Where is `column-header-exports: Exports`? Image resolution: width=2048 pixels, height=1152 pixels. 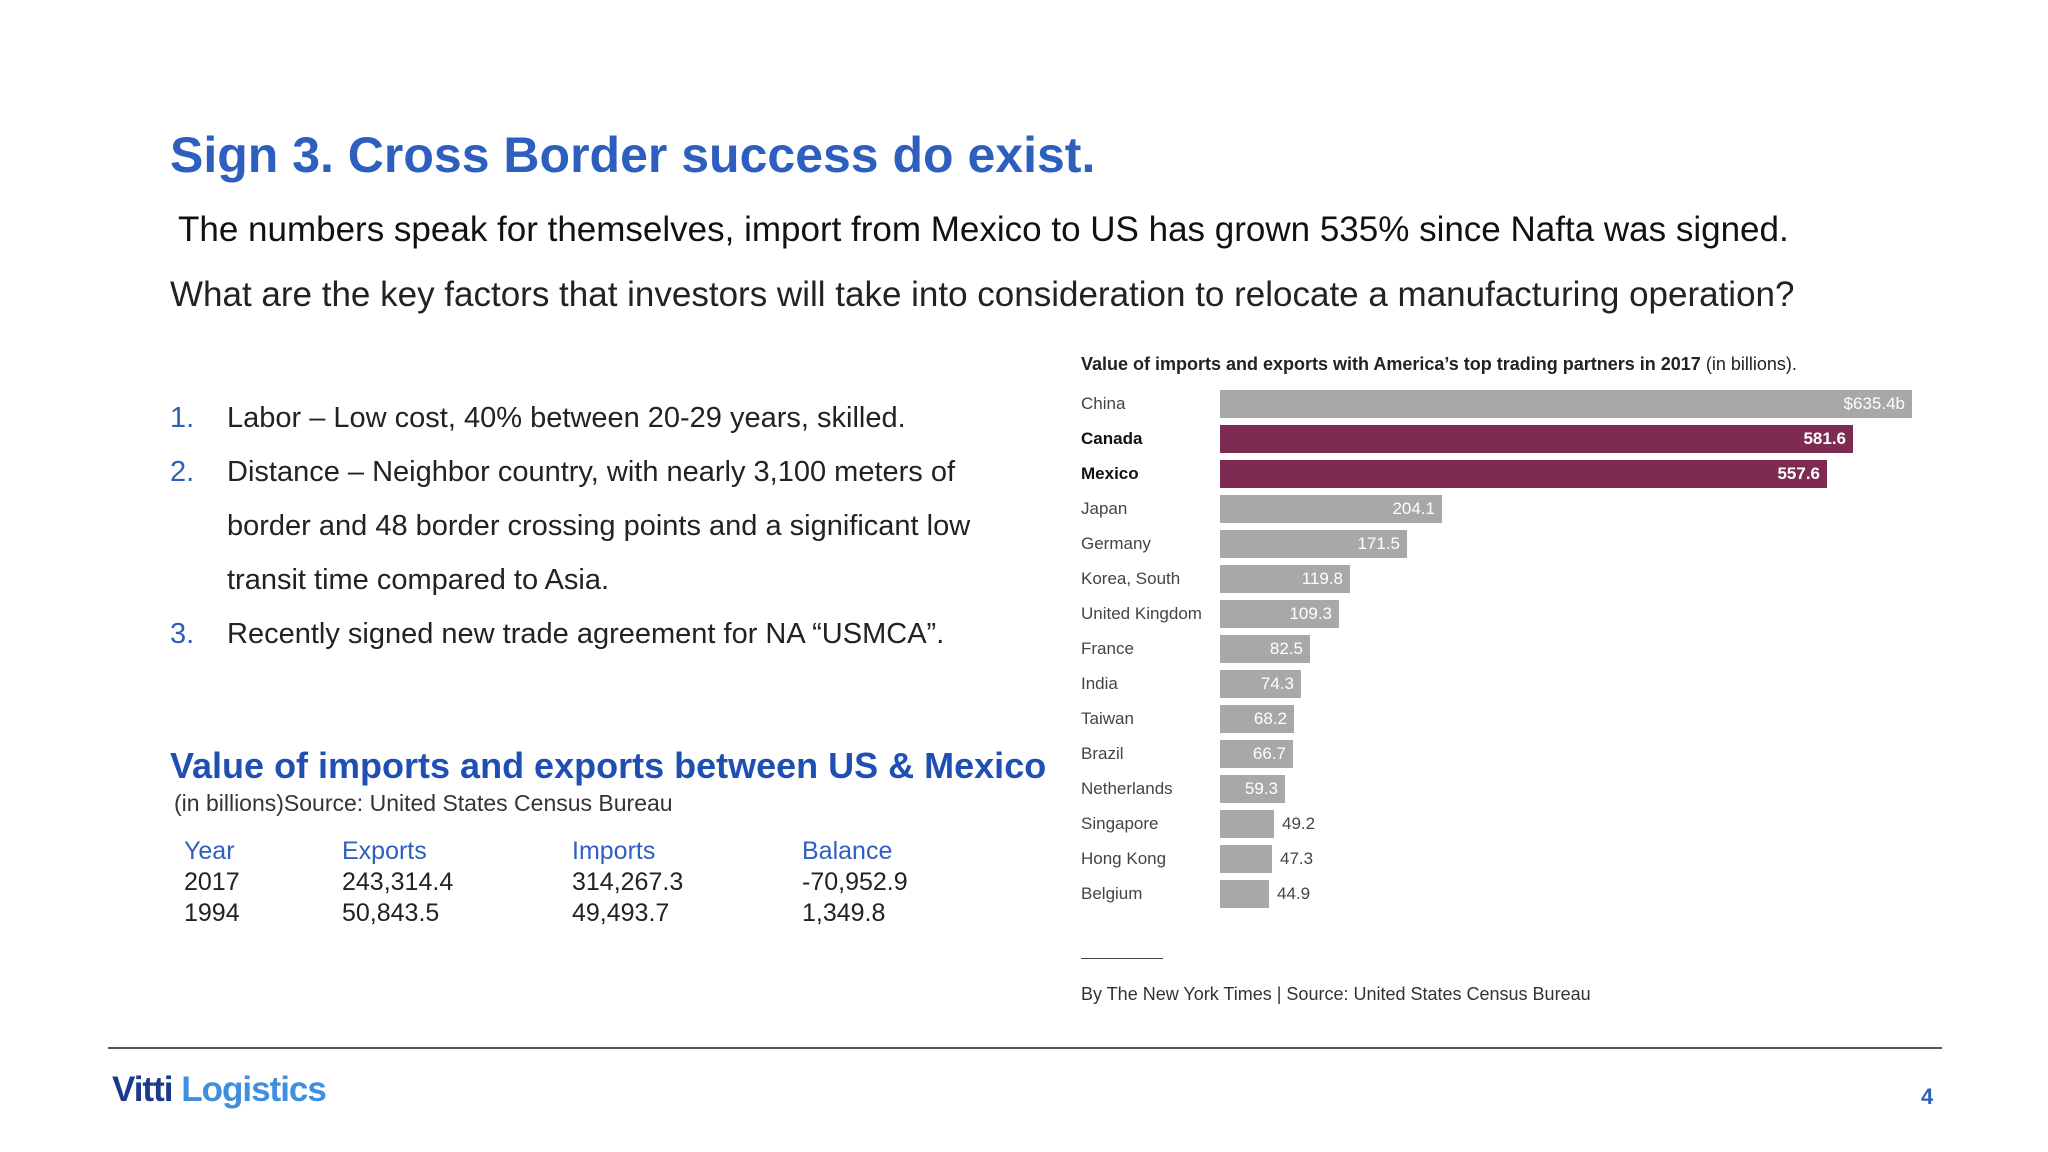 column-header-exports: Exports is located at coordinates (384, 851).